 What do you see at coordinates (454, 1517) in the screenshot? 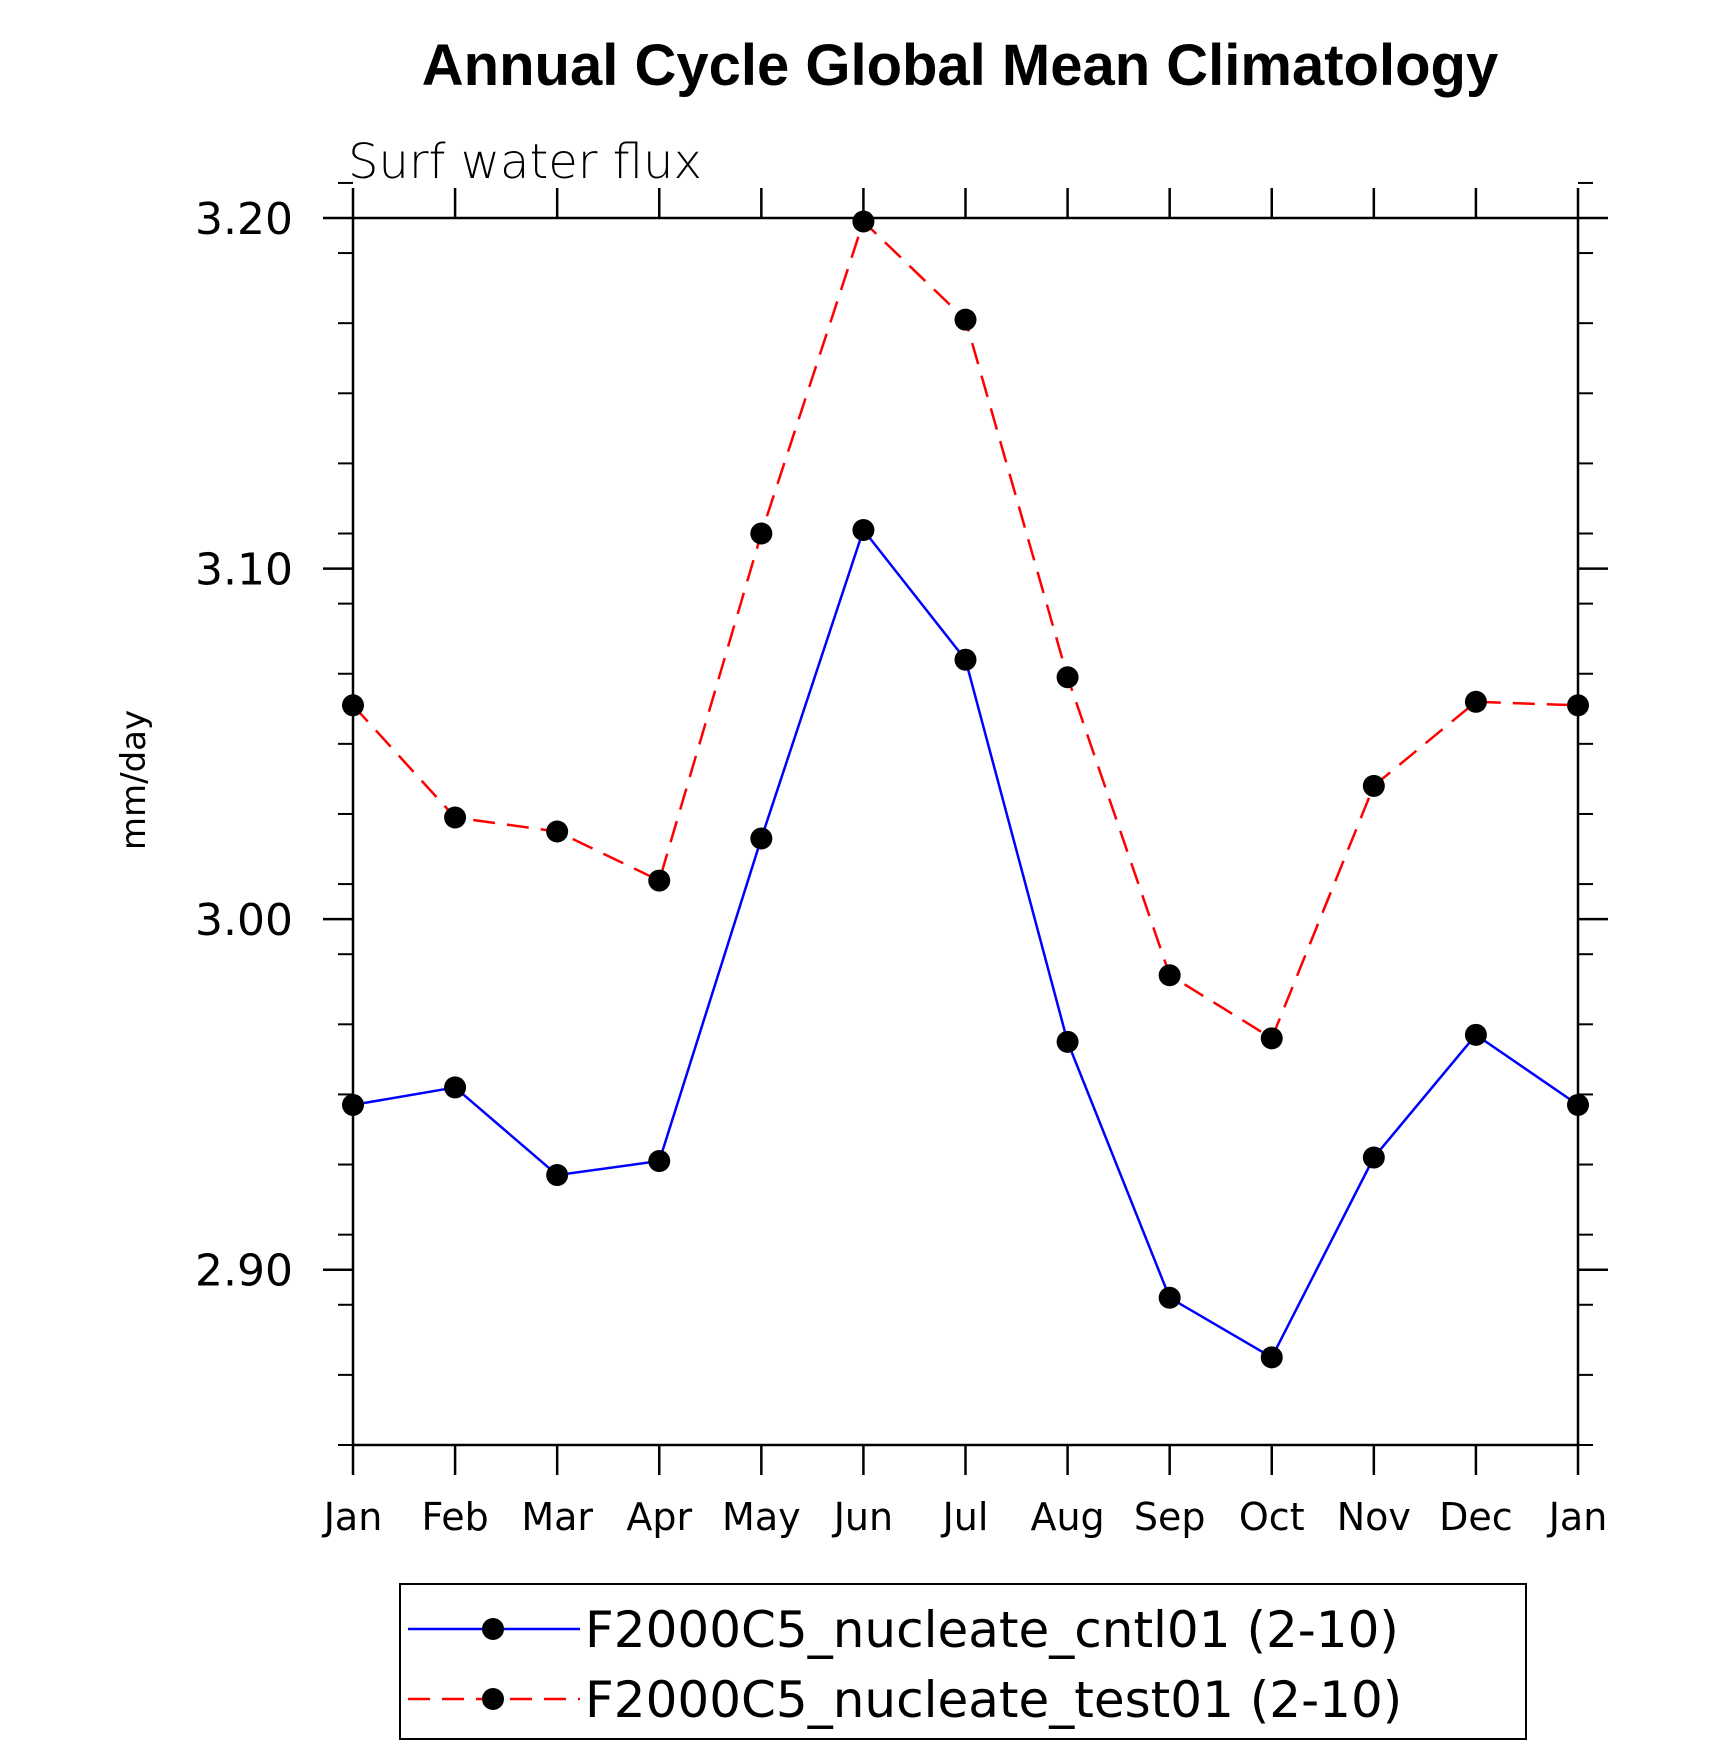
I see `x-tick-label: Feb` at bounding box center [454, 1517].